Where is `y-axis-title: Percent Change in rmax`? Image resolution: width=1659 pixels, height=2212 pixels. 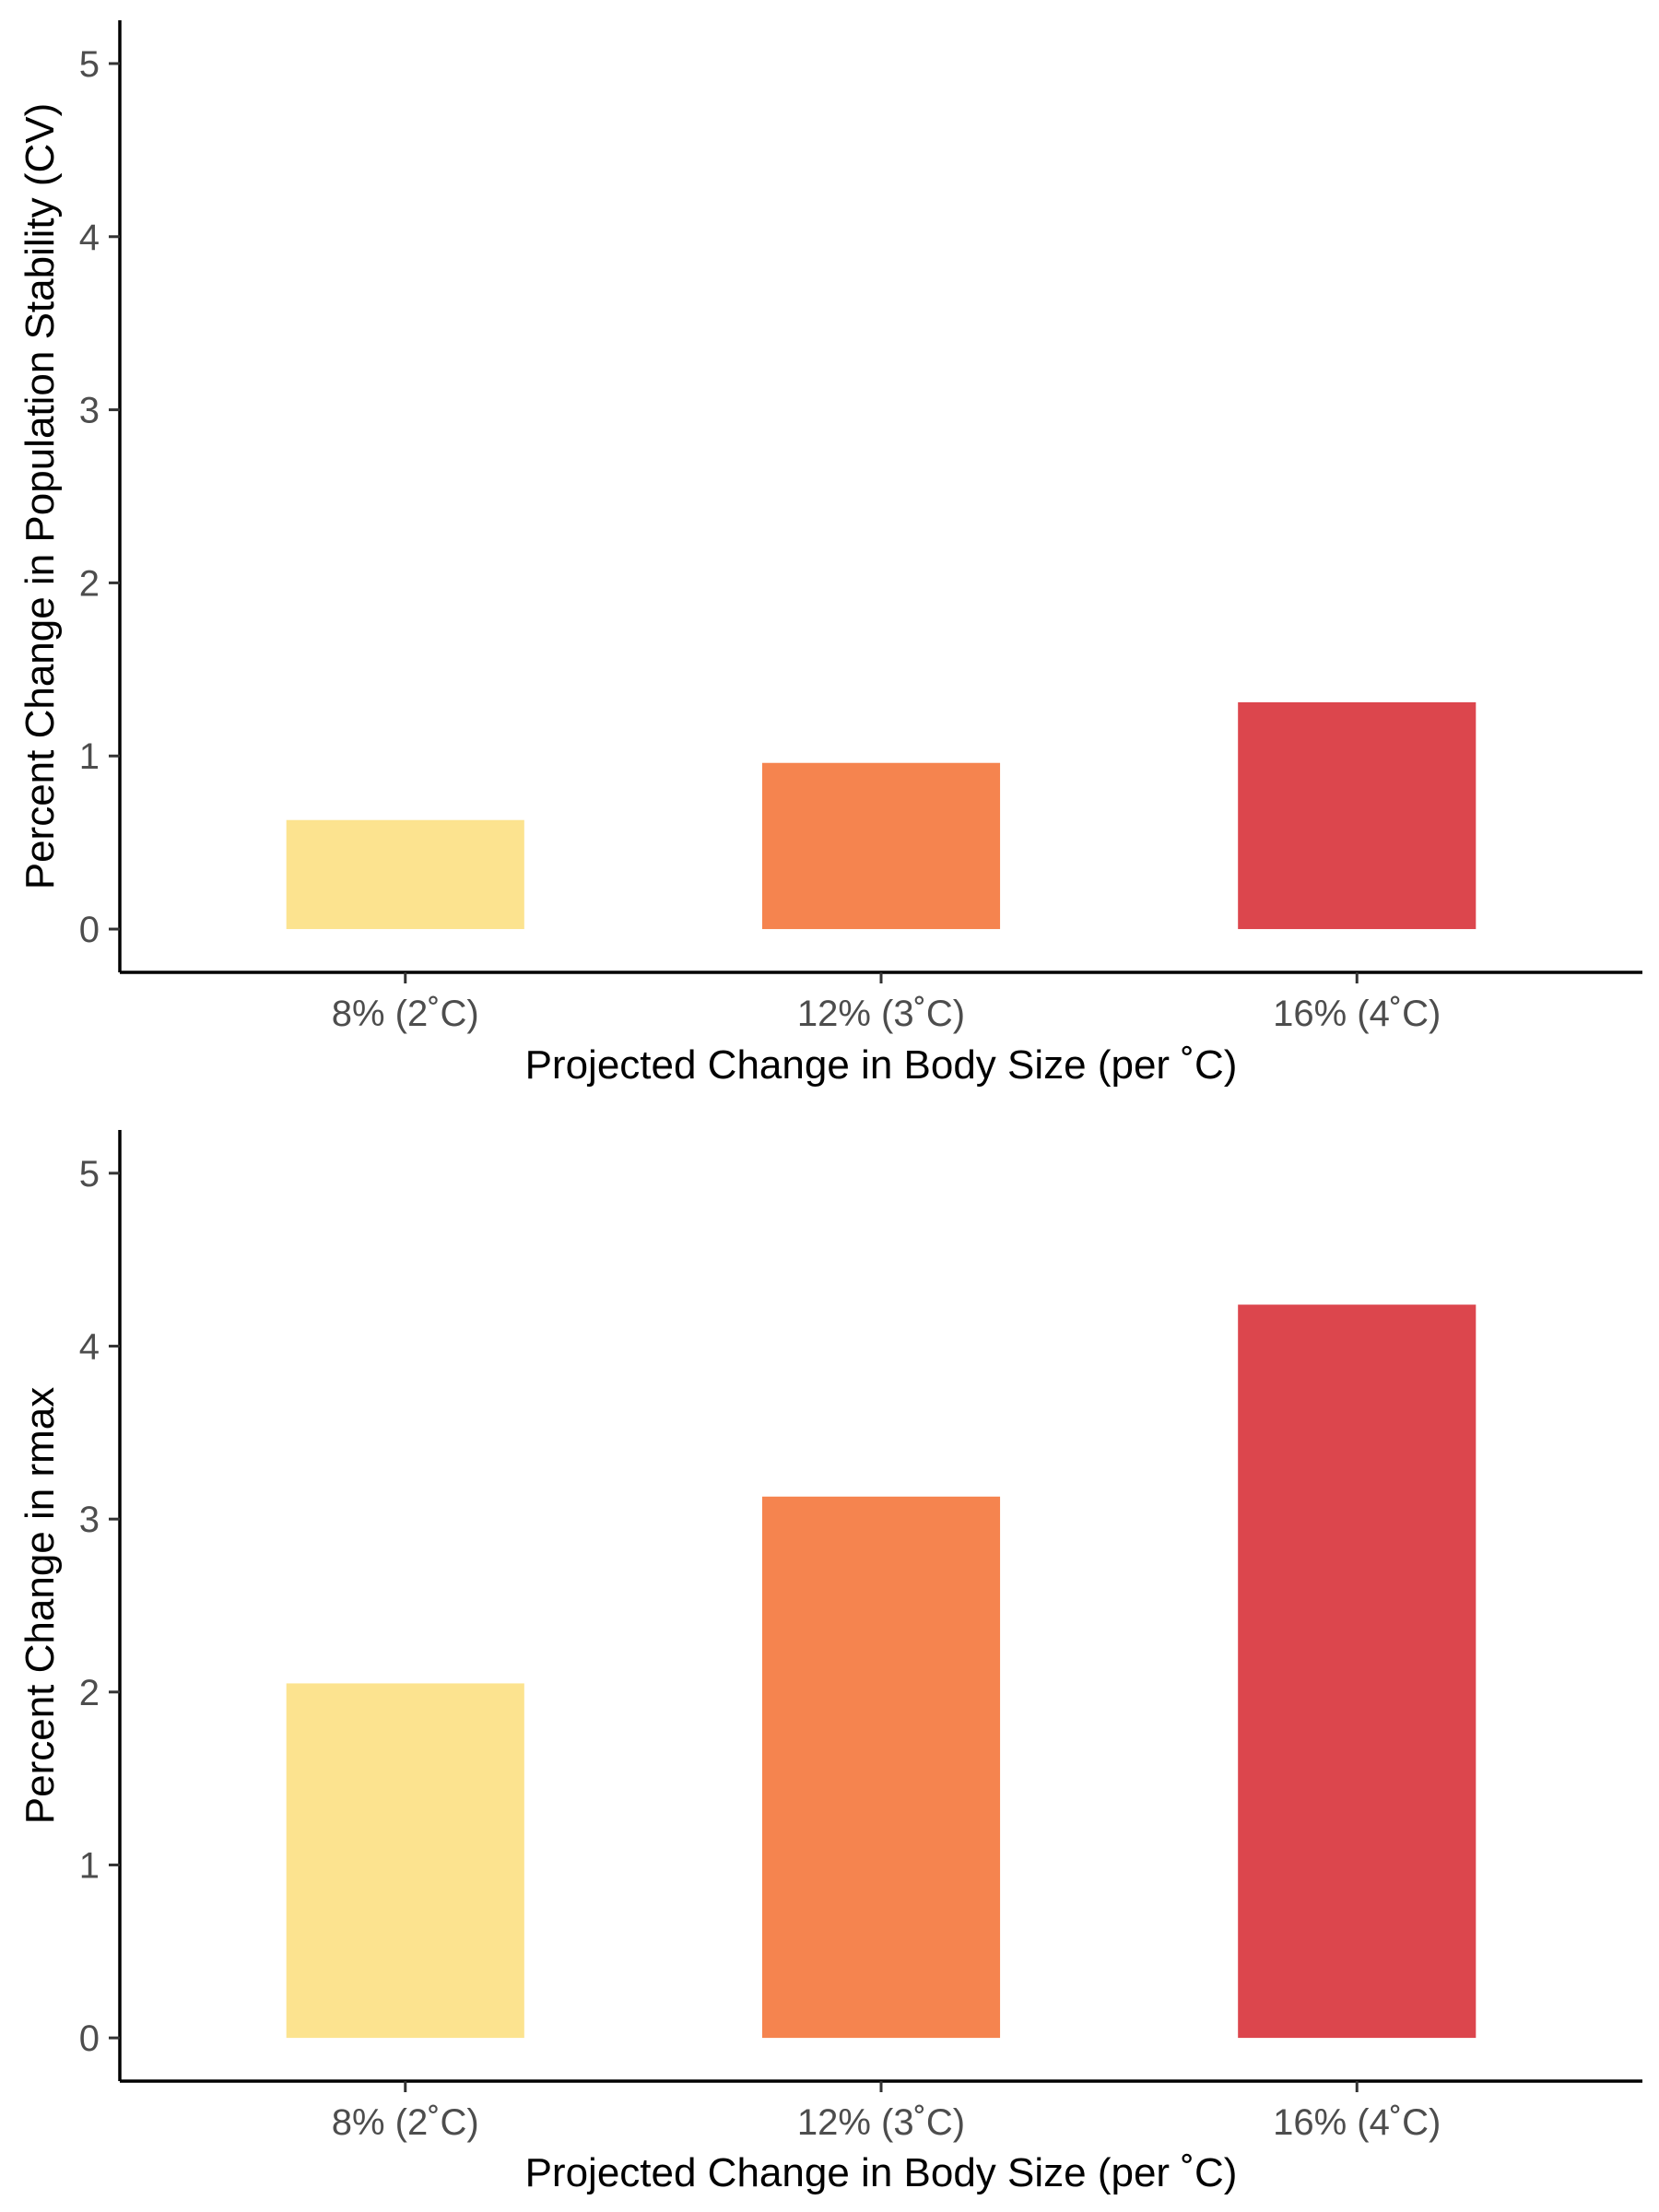 y-axis-title: Percent Change in rmax is located at coordinates (40, 1605).